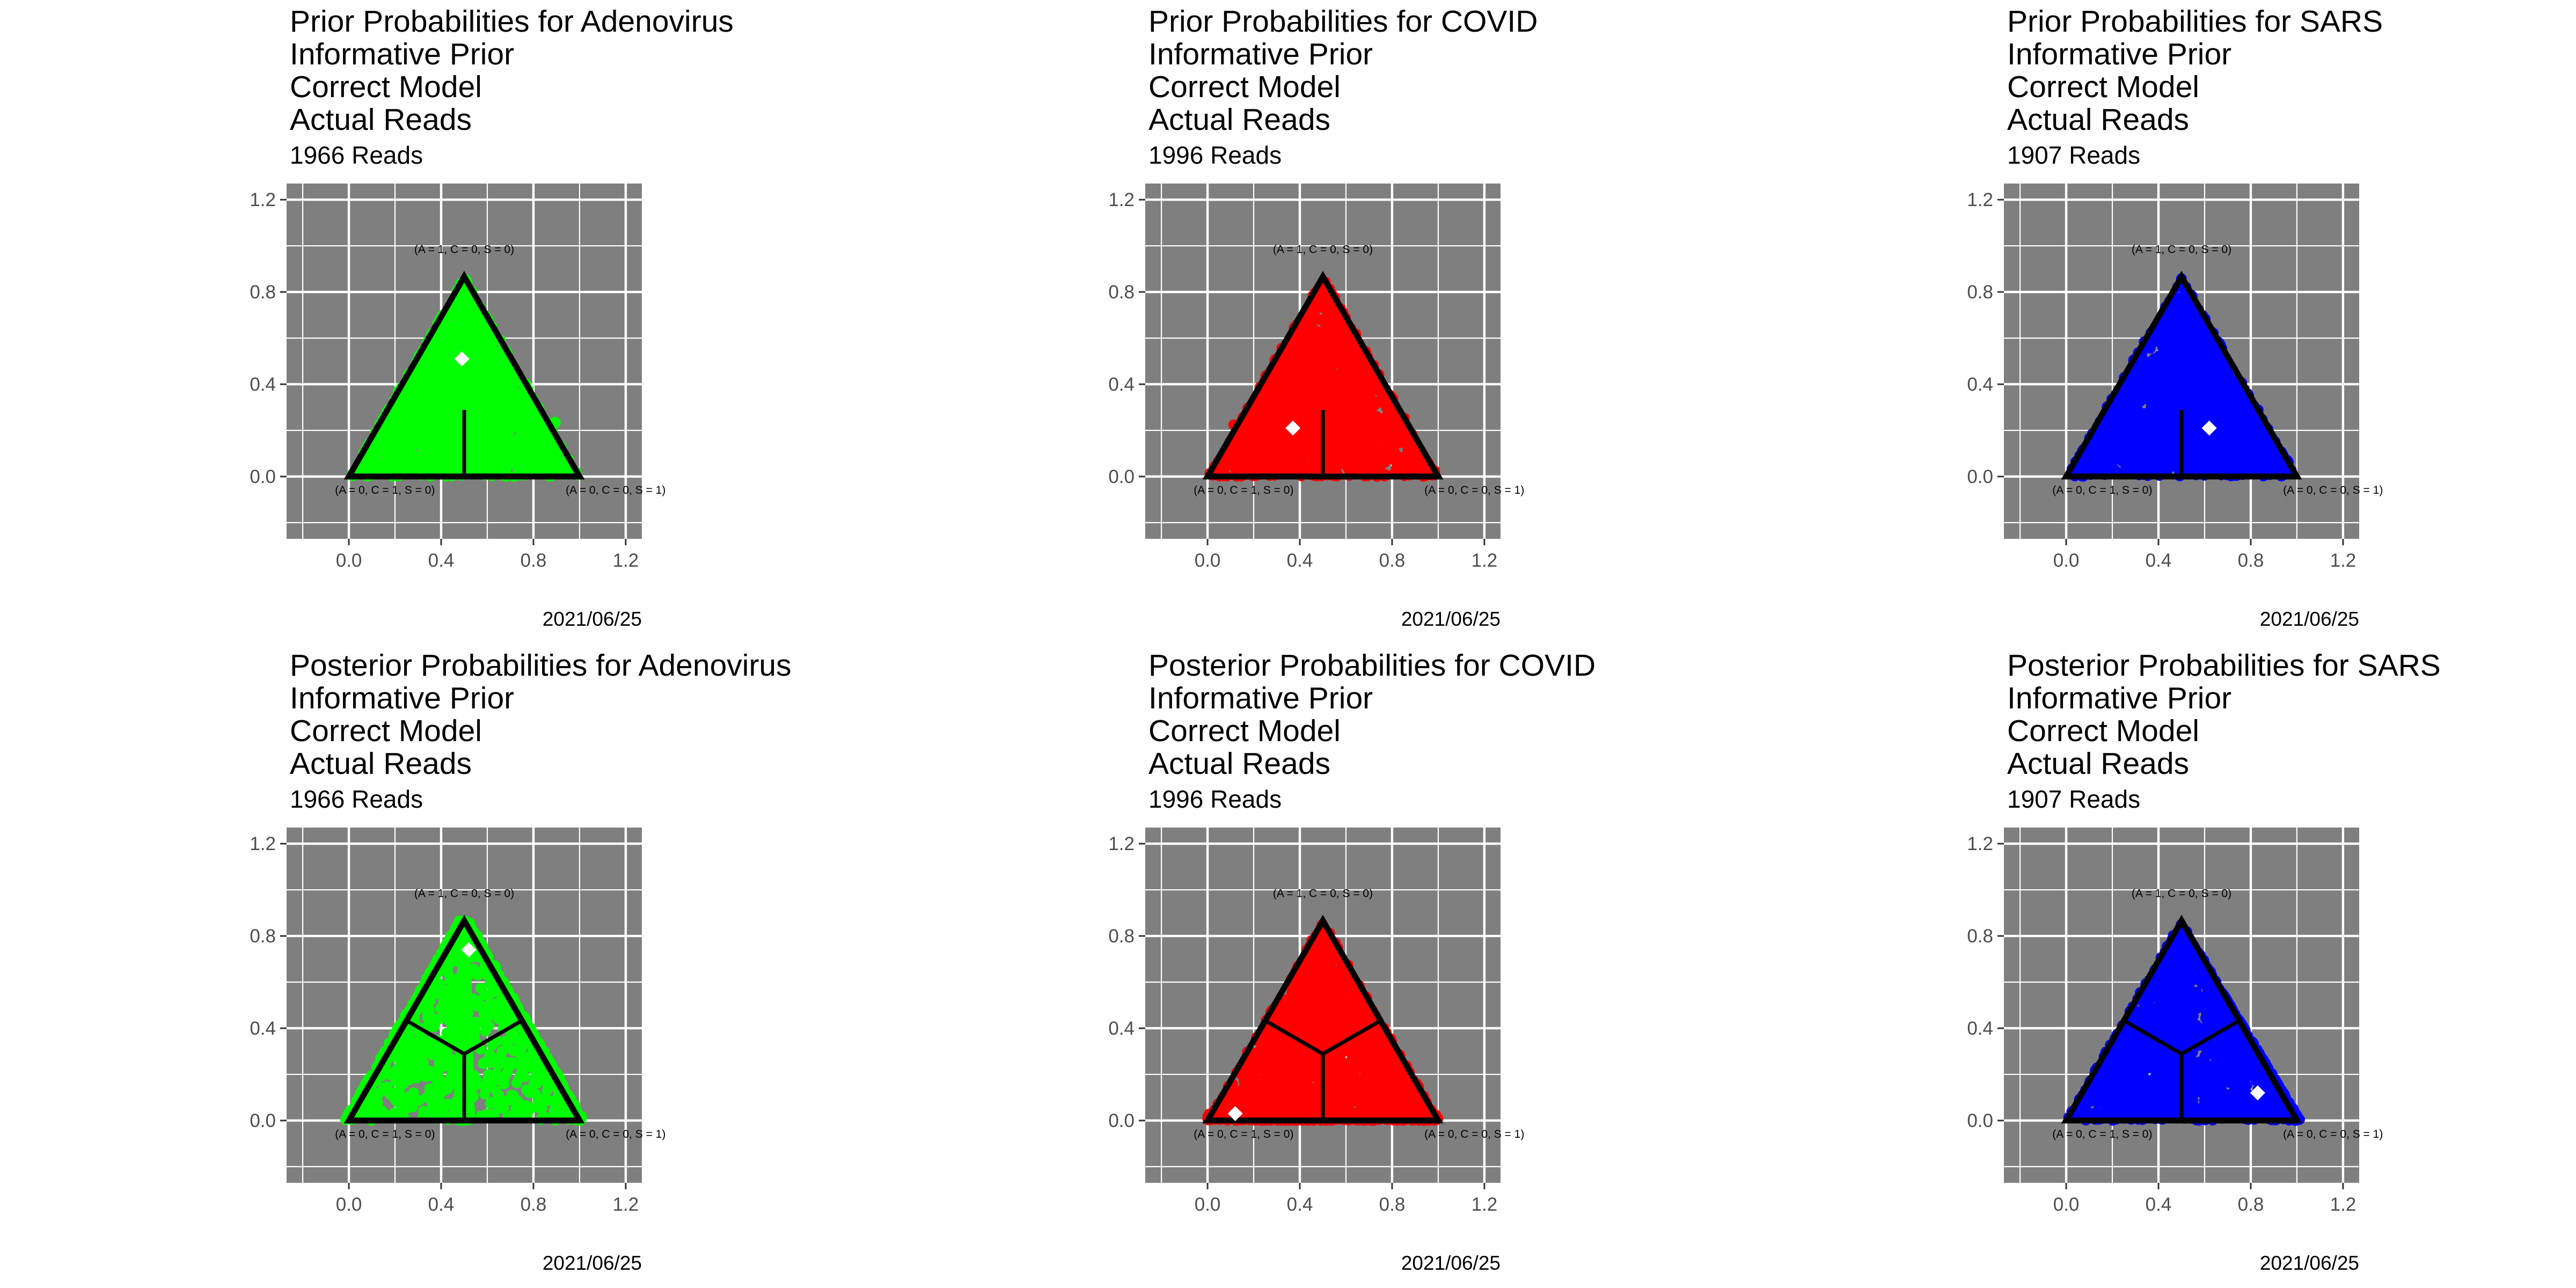 The image size is (2576, 1288). What do you see at coordinates (263, 384) in the screenshot?
I see `y-tick-label: 0.4` at bounding box center [263, 384].